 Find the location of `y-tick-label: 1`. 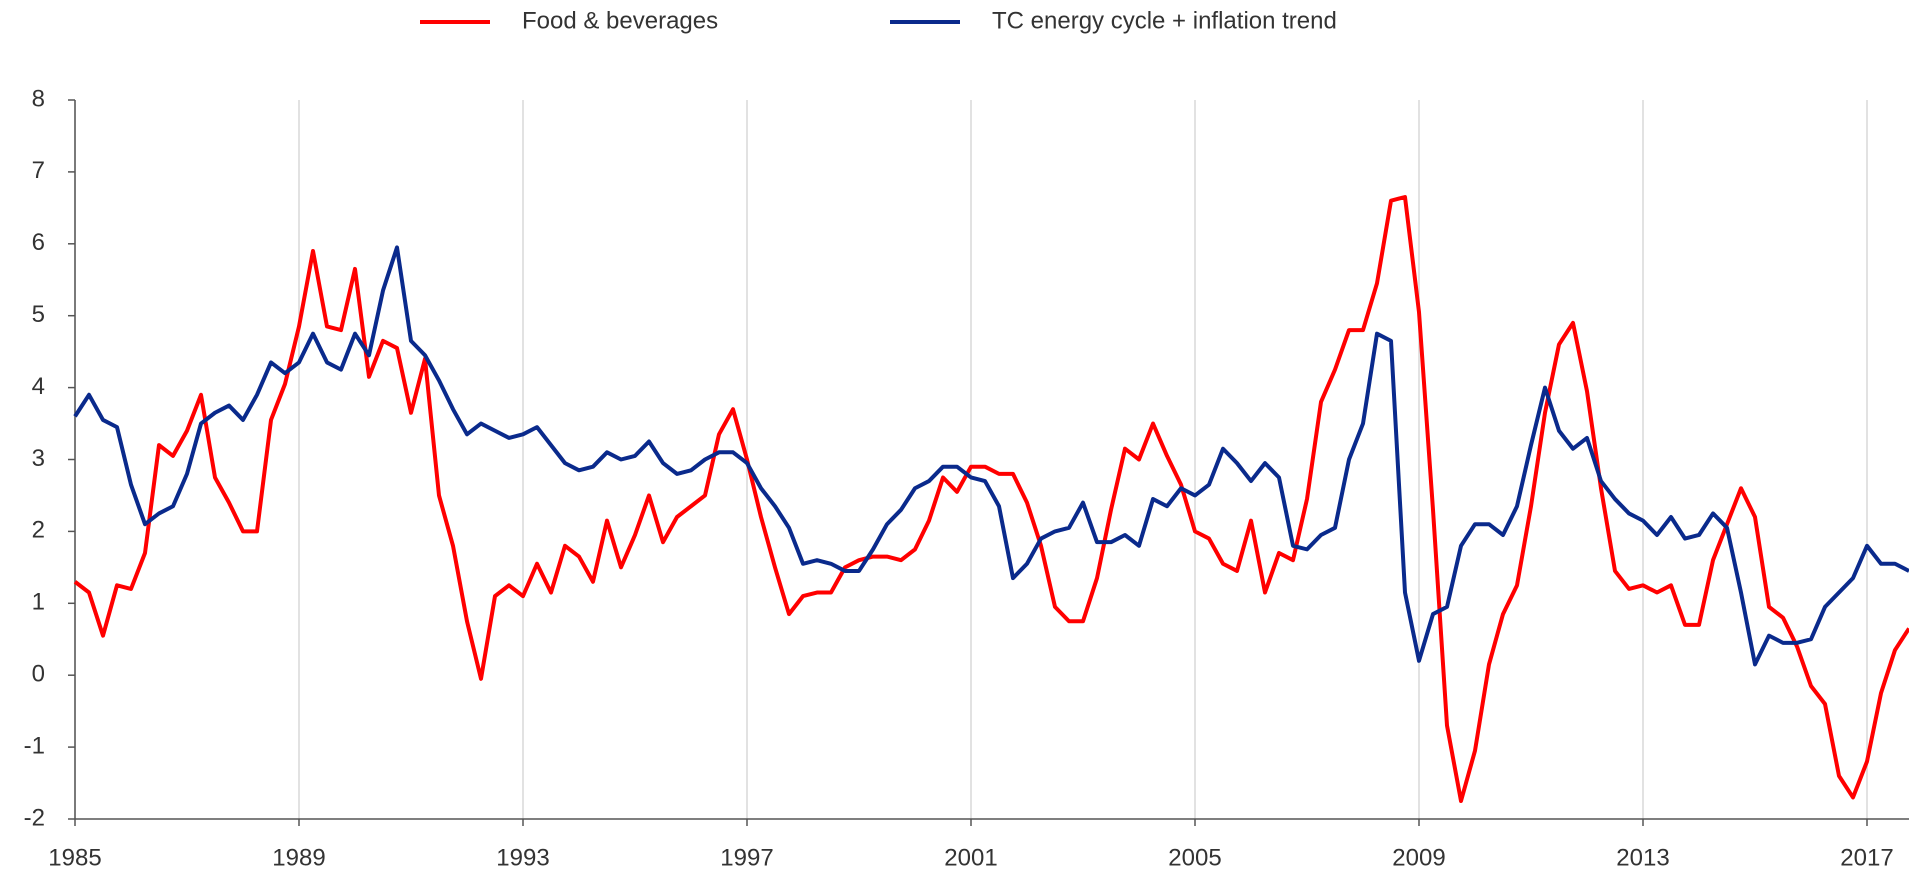

y-tick-label: 1 is located at coordinates (38, 602).